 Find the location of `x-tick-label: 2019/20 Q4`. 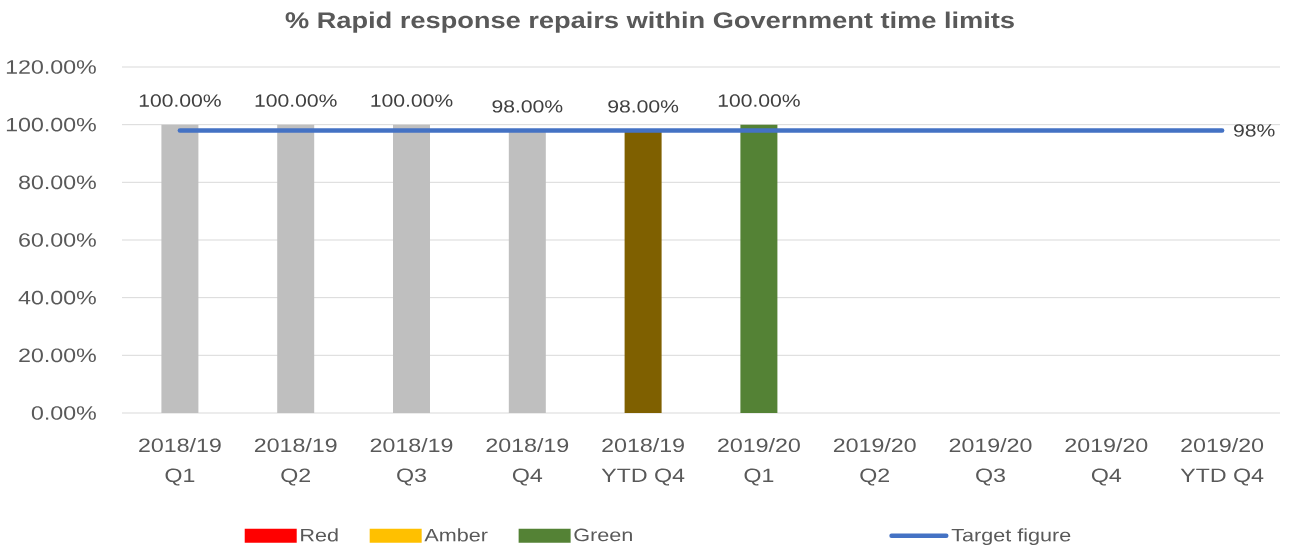

x-tick-label: 2019/20 Q4 is located at coordinates (1106, 461).